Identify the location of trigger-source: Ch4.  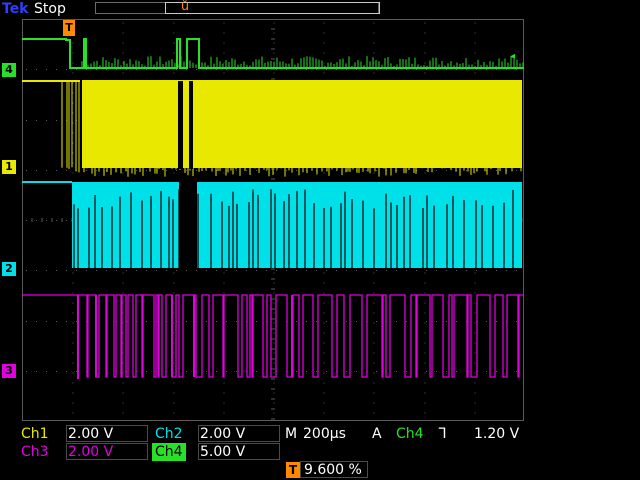
(410, 434).